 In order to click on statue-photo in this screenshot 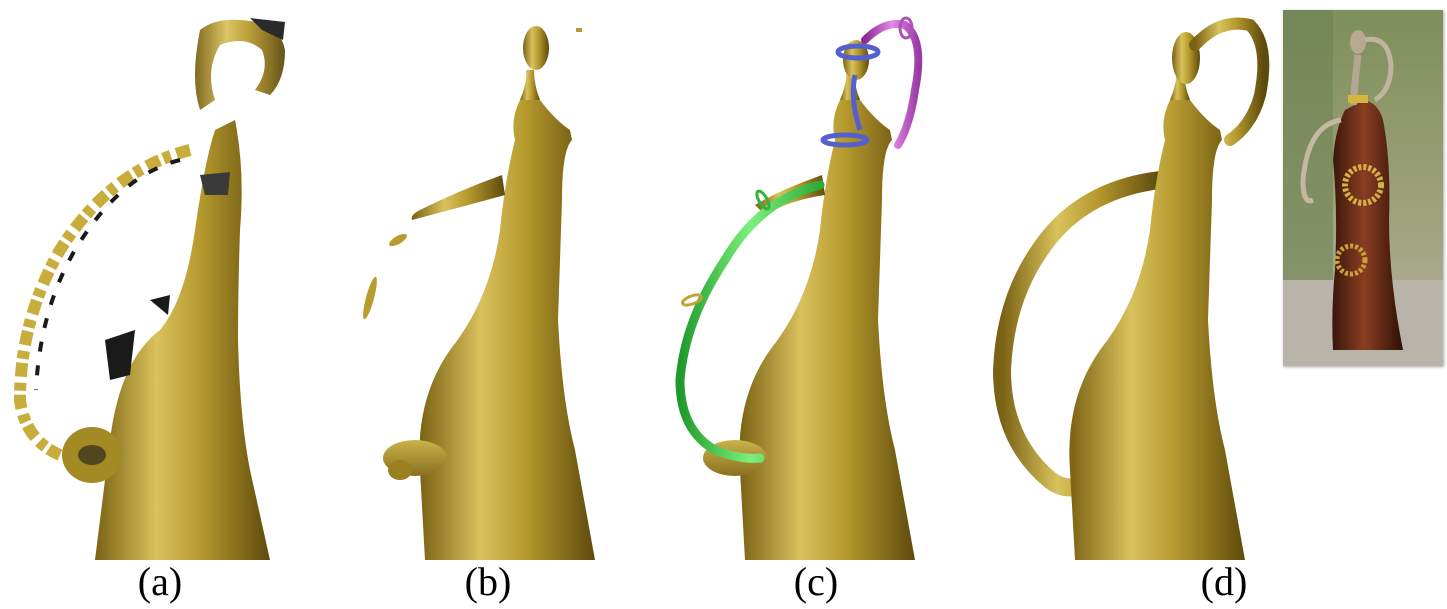, I will do `click(1363, 188)`.